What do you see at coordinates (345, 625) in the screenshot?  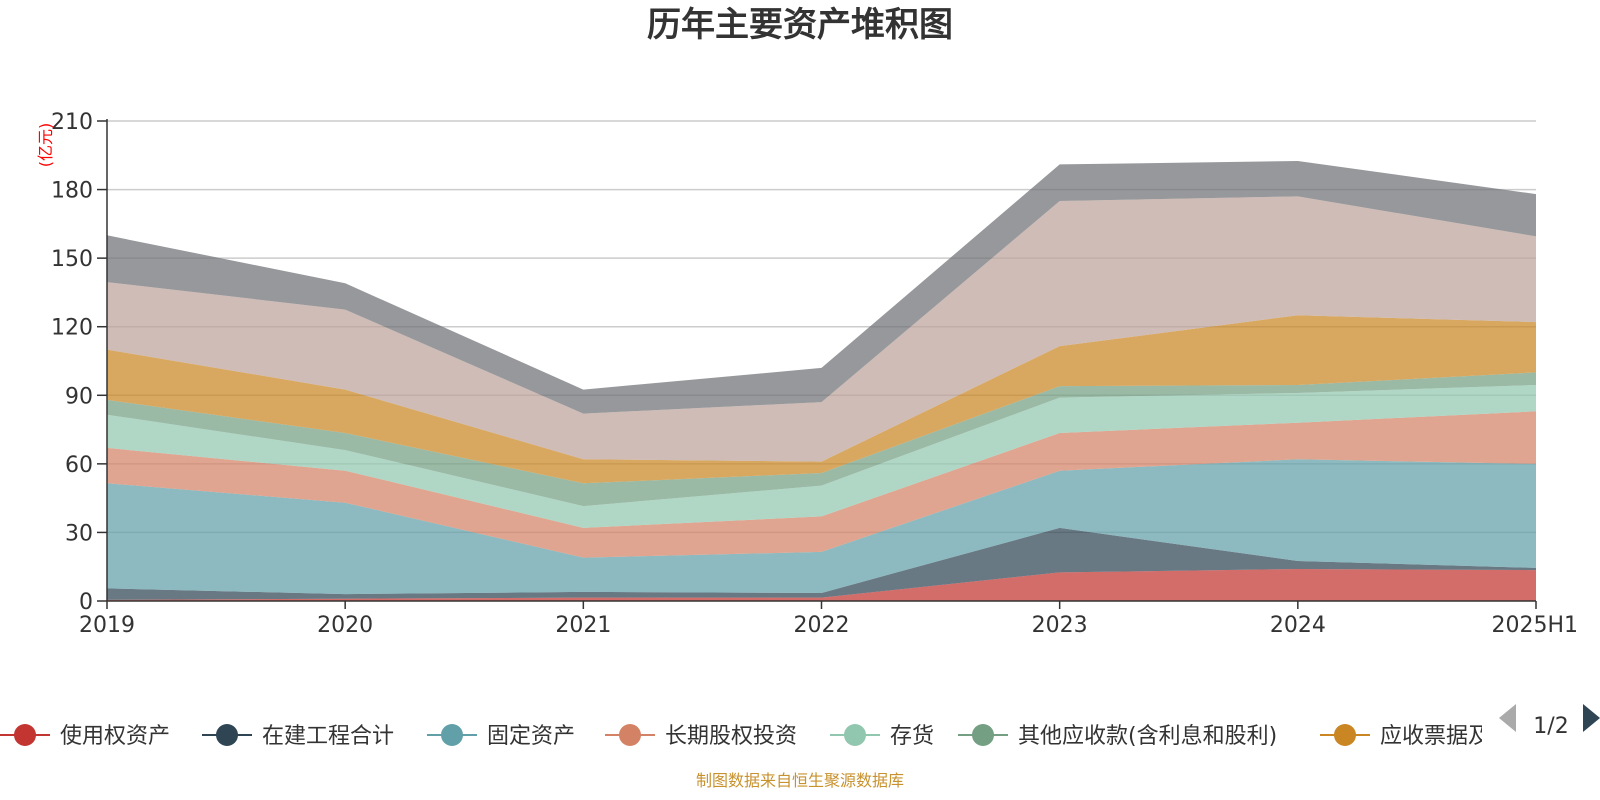 I see `x-tick-label: 2020` at bounding box center [345, 625].